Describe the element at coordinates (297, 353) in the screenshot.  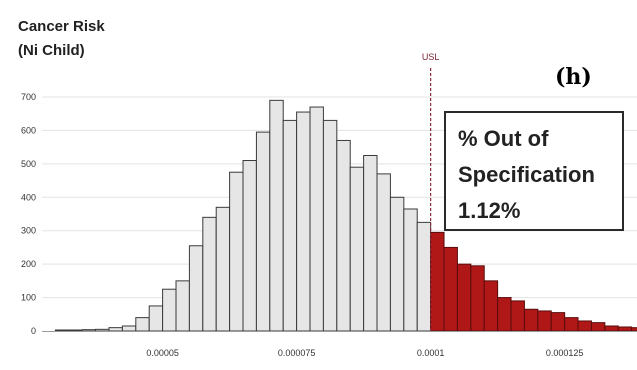
I see `x-tick-label: 0.000075` at that location.